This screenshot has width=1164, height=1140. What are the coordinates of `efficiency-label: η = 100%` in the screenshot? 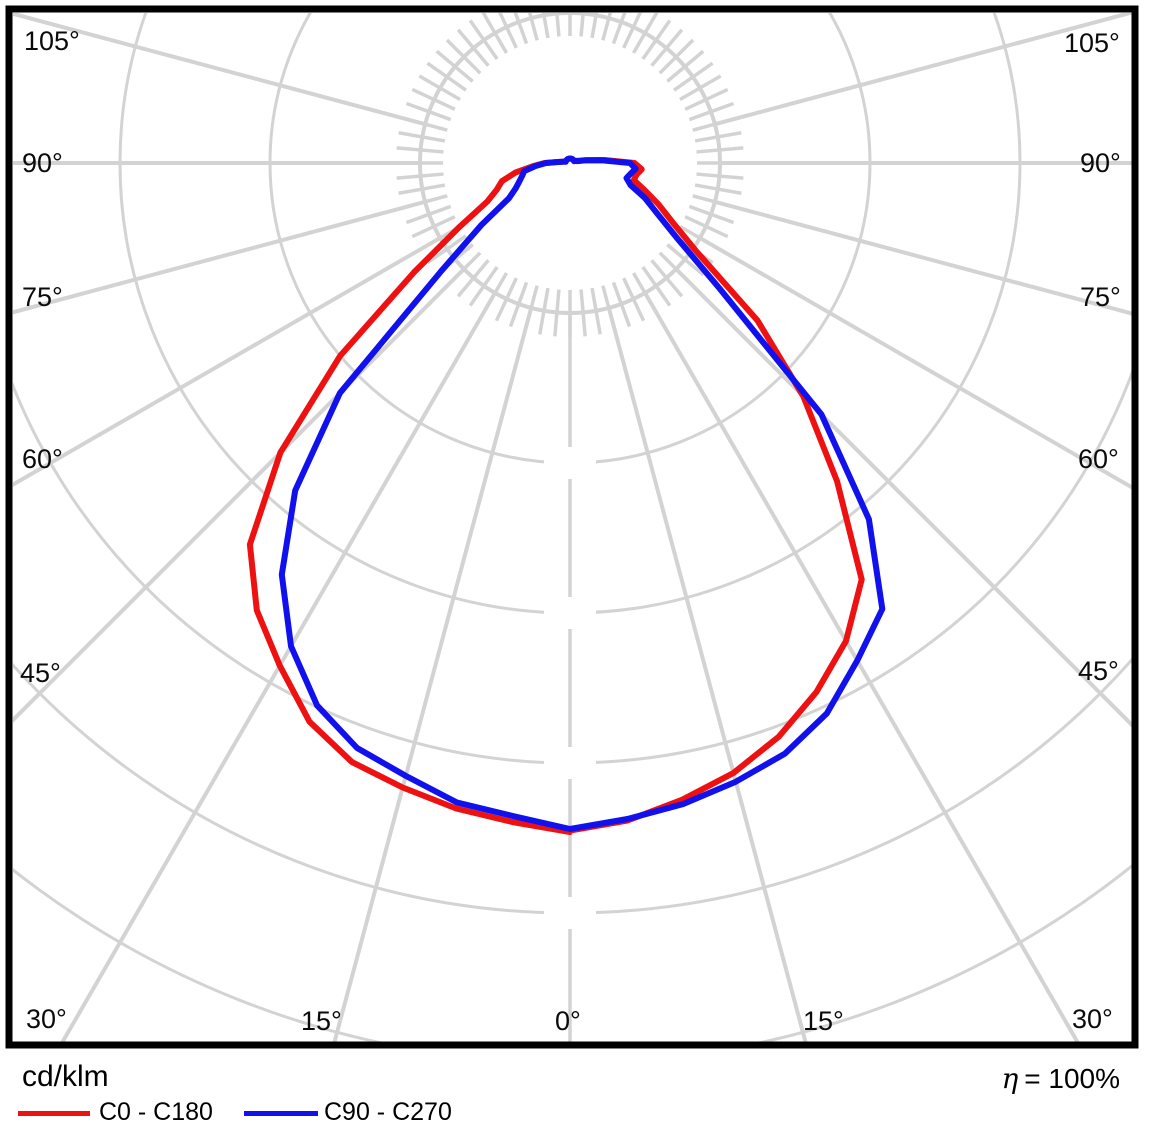 It's located at (1000, 1078).